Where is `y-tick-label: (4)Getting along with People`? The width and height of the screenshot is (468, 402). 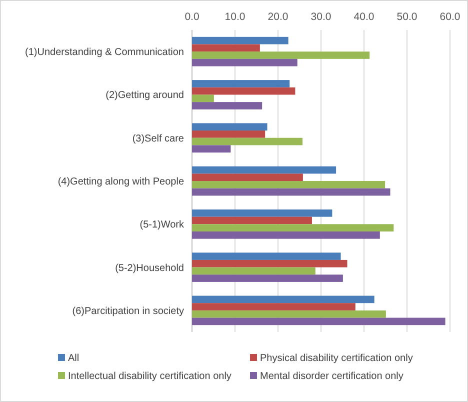 y-tick-label: (4)Getting along with People is located at coordinates (121, 182).